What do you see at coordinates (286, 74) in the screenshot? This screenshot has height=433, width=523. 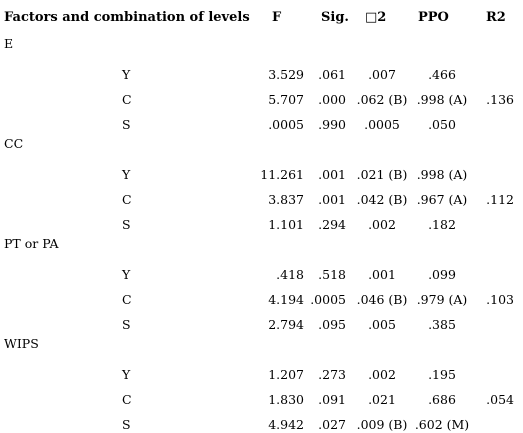 I see `f-cell: 3.529` at bounding box center [286, 74].